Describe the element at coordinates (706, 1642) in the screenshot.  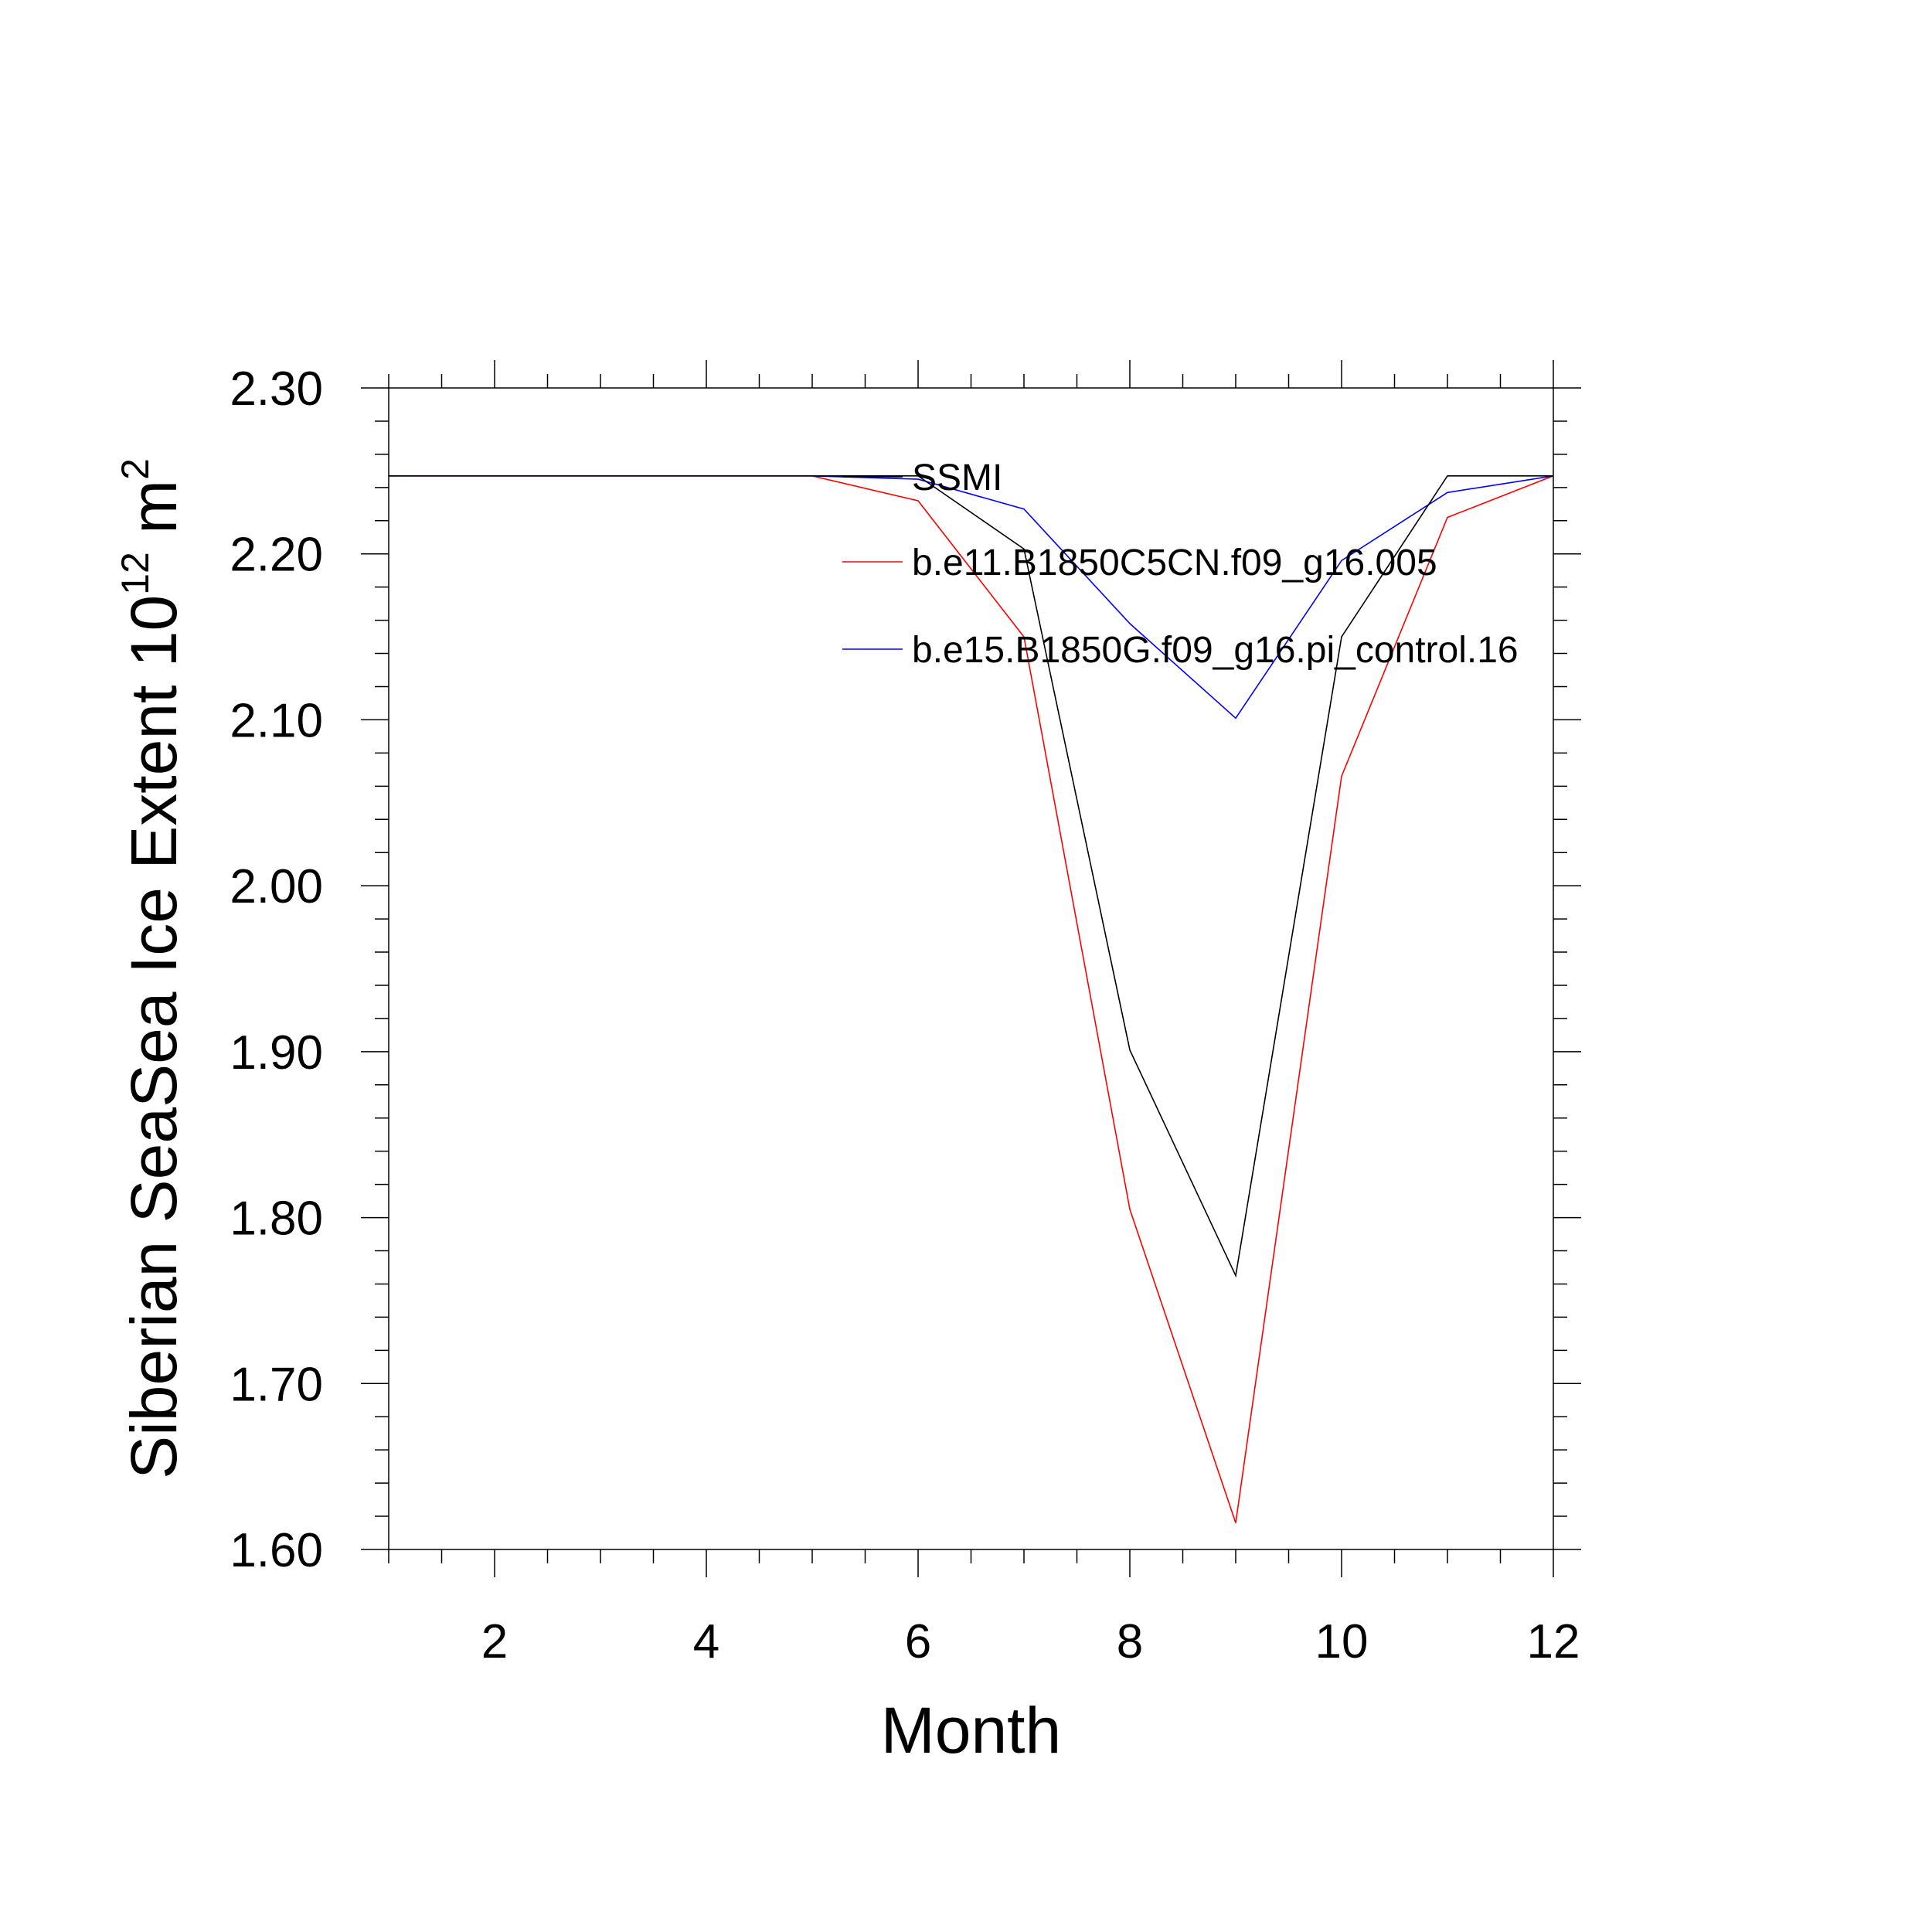
I see `x-tick-label-4: 4` at that location.